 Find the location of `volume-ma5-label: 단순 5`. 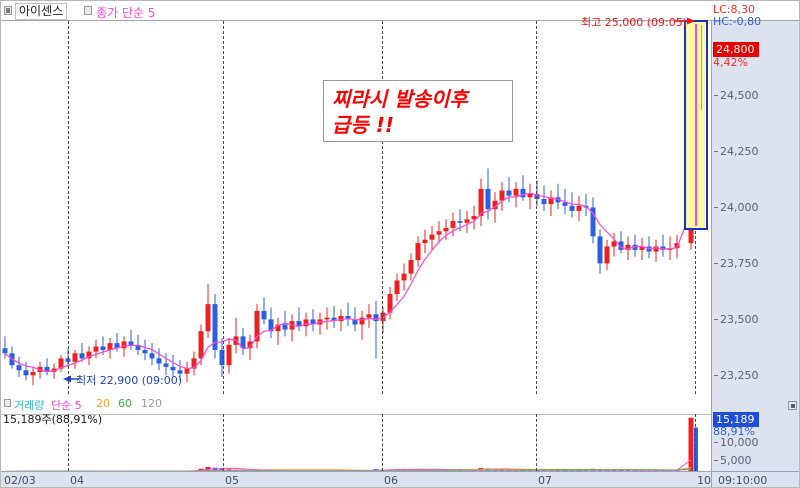

volume-ma5-label: 단순 5 is located at coordinates (66, 405).